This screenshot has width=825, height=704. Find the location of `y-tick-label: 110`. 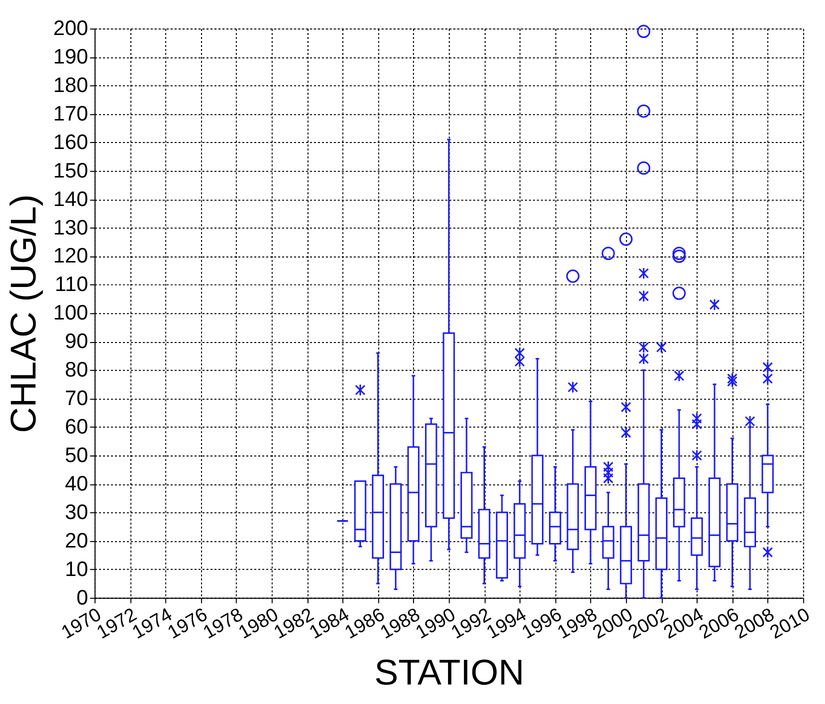

y-tick-label: 110 is located at coordinates (71, 284).